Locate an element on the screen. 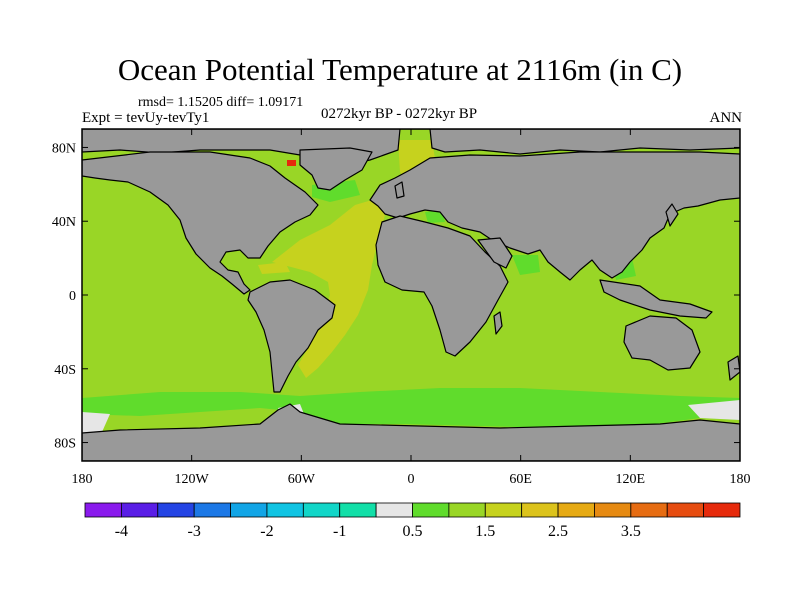 This screenshot has height=600, width=800. madagascar is located at coordinates (498, 323).